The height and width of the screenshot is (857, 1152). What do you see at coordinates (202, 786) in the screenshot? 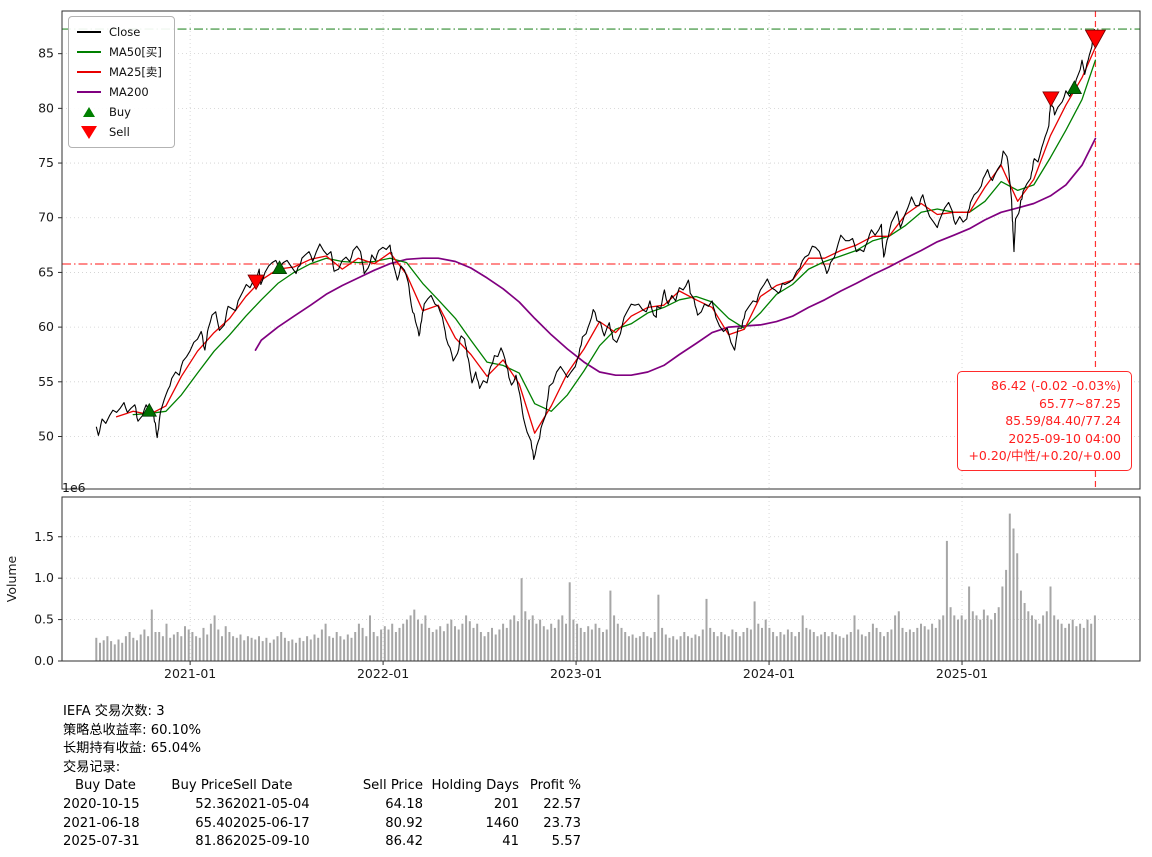
I see `trade-table-header-cell: Buy Price` at bounding box center [202, 786].